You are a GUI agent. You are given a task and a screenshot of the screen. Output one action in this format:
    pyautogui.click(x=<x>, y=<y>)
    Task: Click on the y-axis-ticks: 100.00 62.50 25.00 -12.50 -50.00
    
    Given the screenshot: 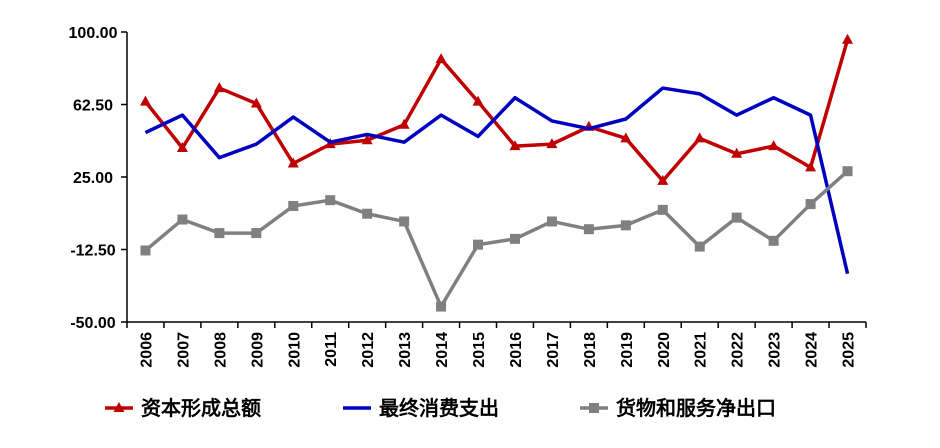 What is the action you would take?
    pyautogui.click(x=98, y=178)
    